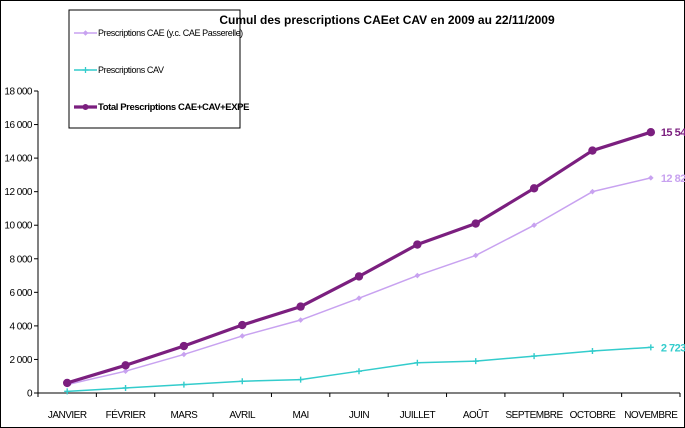 This screenshot has height=428, width=685. What do you see at coordinates (20, 259) in the screenshot?
I see `y-tick-label: 8 000` at bounding box center [20, 259].